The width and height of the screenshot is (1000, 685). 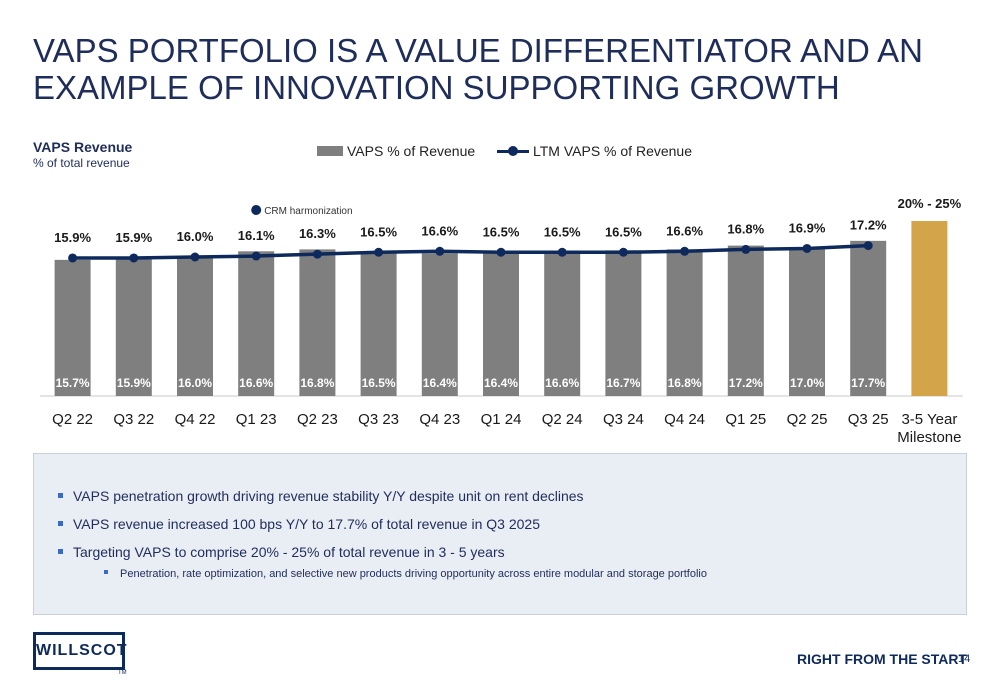 I want to click on x-tick-label: Q1 23, so click(x=256, y=419).